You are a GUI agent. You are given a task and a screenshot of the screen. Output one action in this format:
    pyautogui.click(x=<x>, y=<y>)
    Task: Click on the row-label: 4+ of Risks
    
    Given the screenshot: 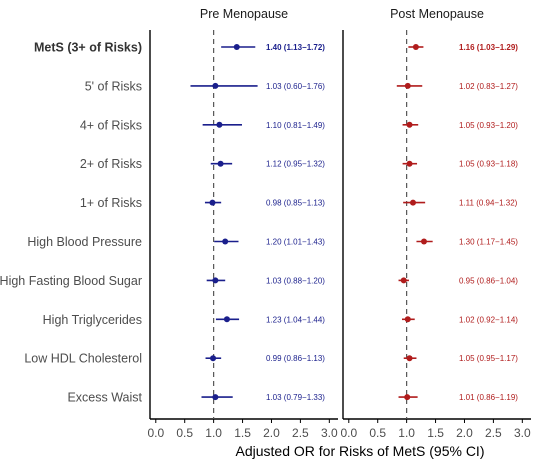 What is the action you would take?
    pyautogui.click(x=111, y=125)
    